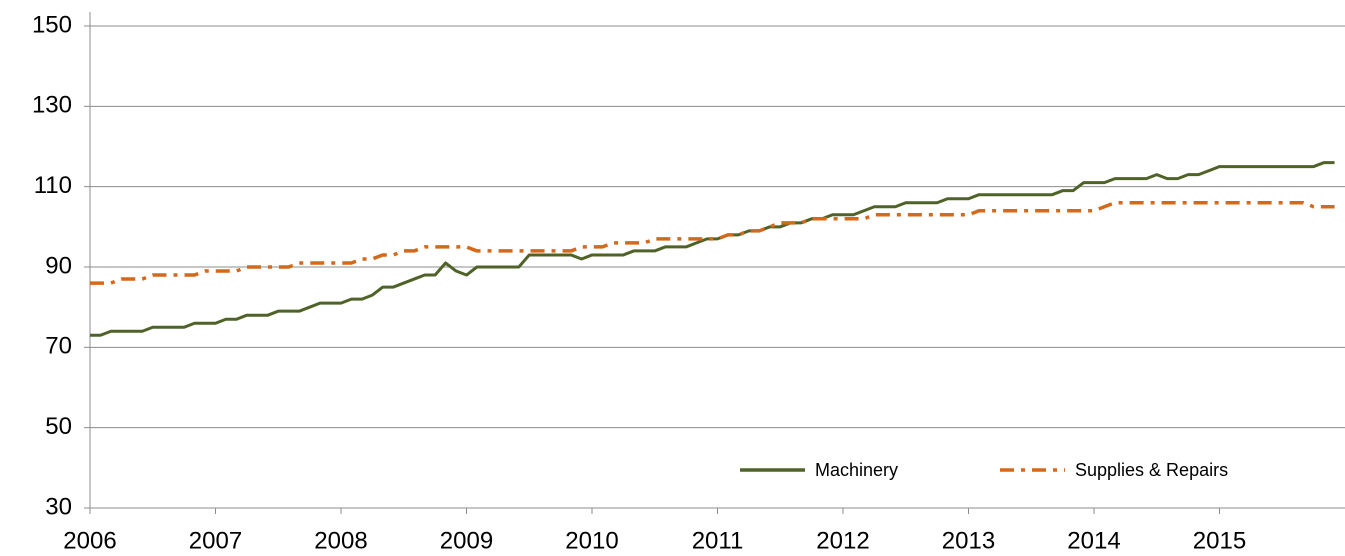 Image resolution: width=1345 pixels, height=556 pixels. I want to click on x-tick-label: 2014, so click(1093, 540).